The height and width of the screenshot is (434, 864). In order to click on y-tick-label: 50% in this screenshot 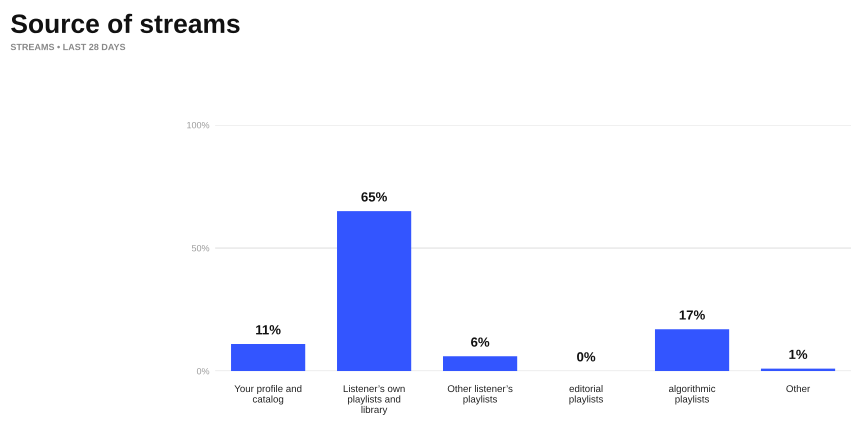, I will do `click(201, 248)`.